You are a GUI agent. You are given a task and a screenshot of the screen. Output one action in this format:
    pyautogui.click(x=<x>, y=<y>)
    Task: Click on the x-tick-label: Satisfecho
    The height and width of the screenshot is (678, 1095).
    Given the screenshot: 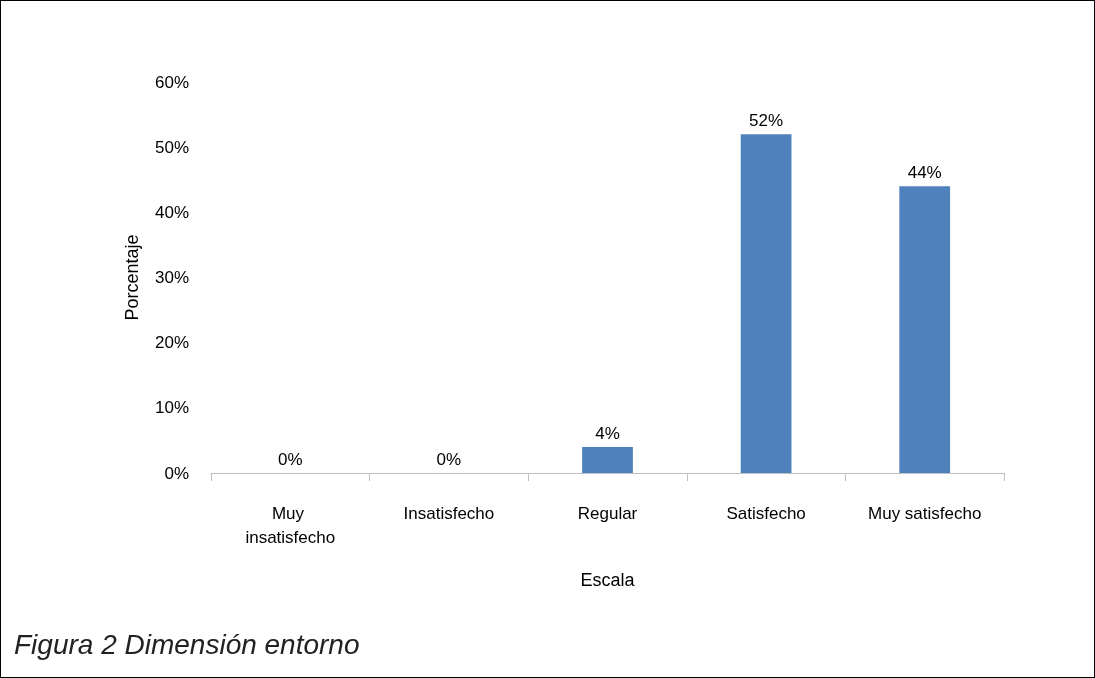 What is the action you would take?
    pyautogui.click(x=766, y=513)
    